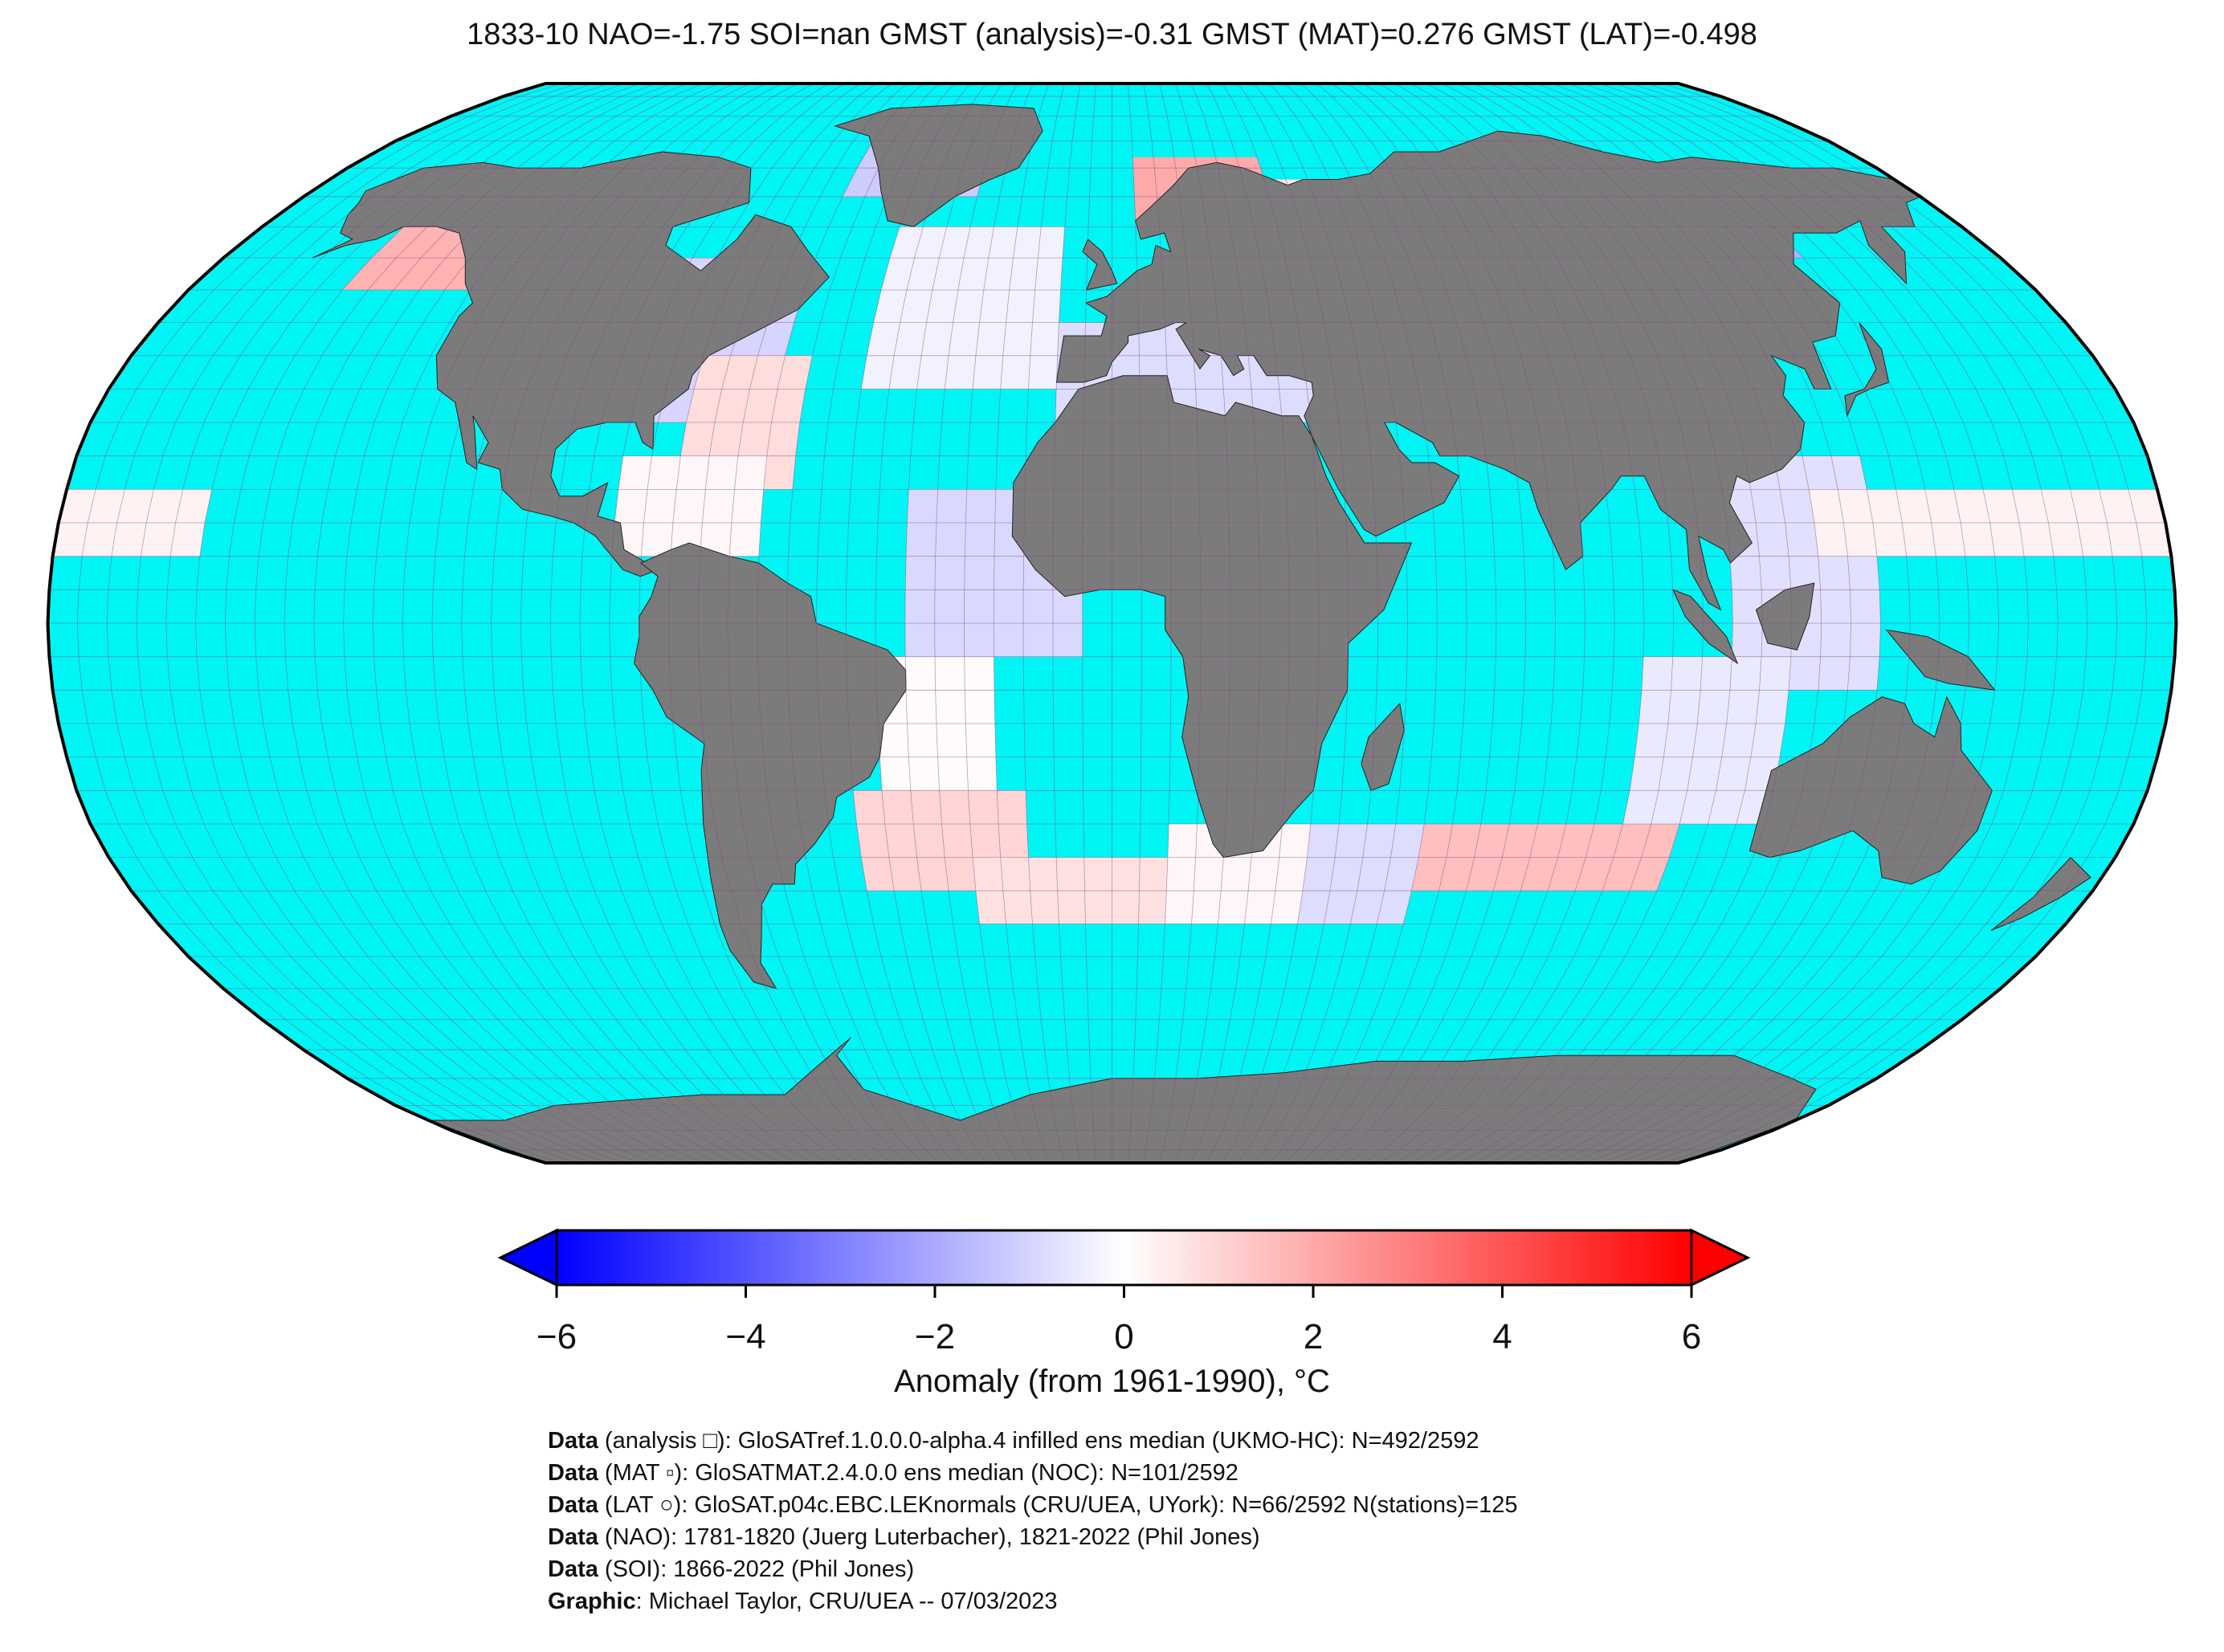 This screenshot has height=1652, width=2224. What do you see at coordinates (571, 364) in the screenshot?
I see `north-america-landmass` at bounding box center [571, 364].